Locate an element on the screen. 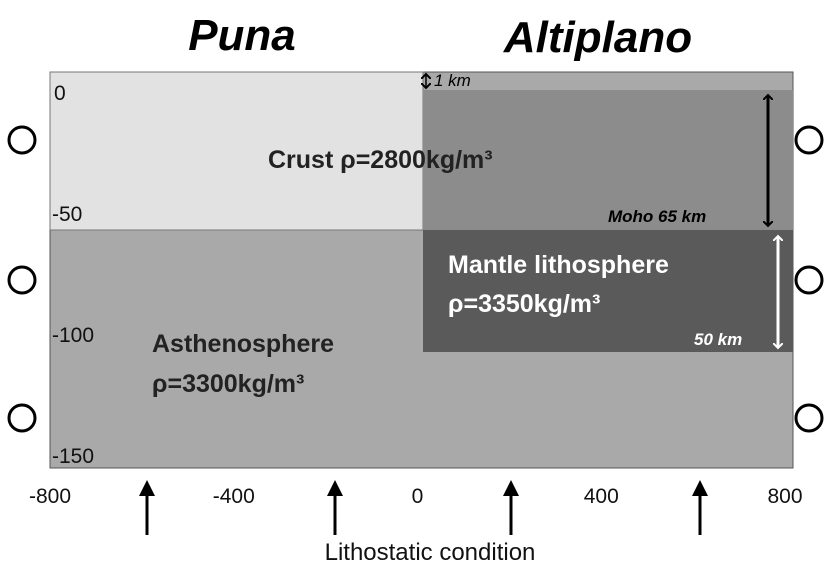  y-tick-label: -100 is located at coordinates (73, 335).